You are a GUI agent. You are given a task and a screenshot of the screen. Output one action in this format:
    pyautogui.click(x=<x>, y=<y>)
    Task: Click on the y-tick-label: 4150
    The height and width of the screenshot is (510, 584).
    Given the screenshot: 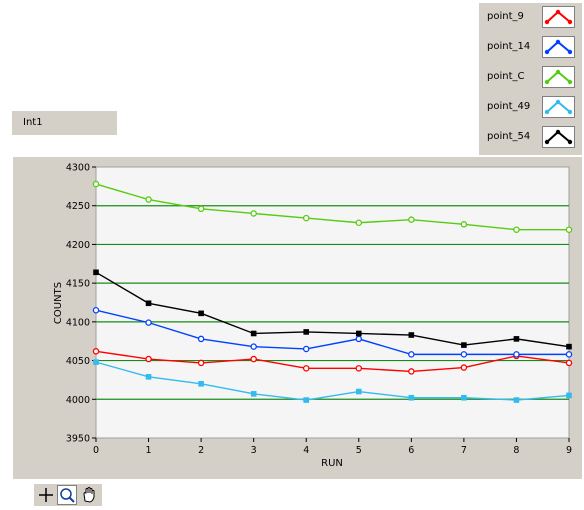 What is the action you would take?
    pyautogui.click(x=78, y=284)
    